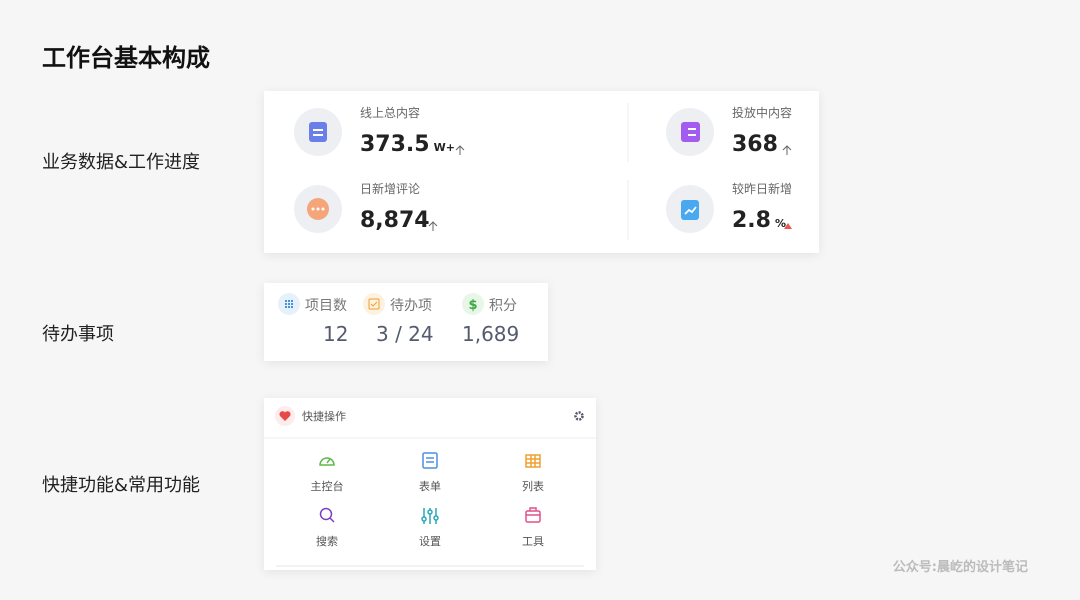 The image size is (1080, 600). Describe the element at coordinates (579, 416) in the screenshot. I see `settings-icon` at that location.